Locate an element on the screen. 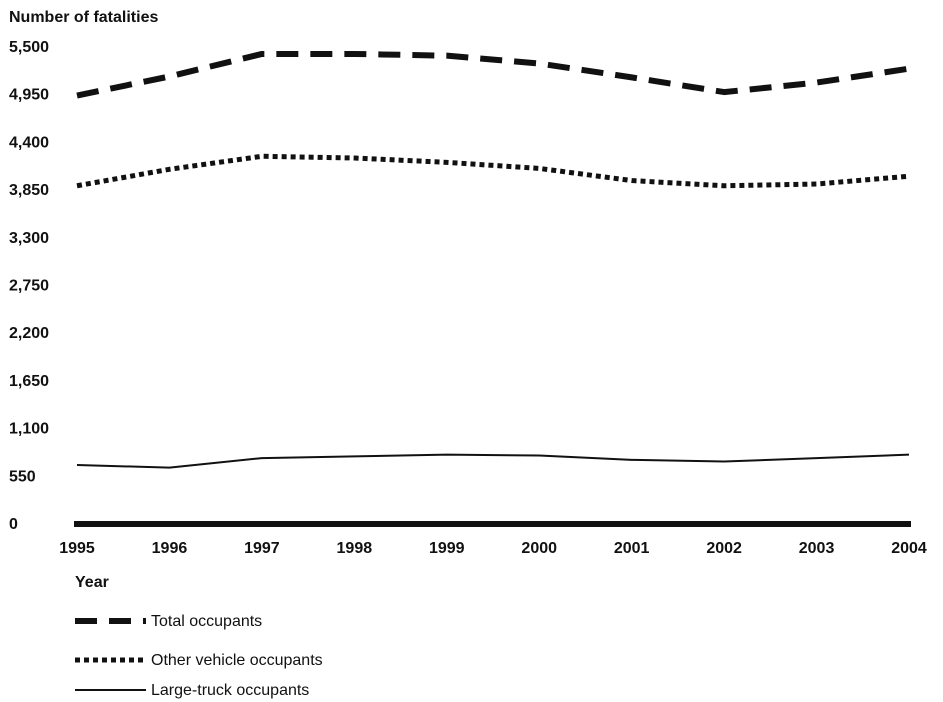  x-tick-label: 2004 is located at coordinates (909, 548).